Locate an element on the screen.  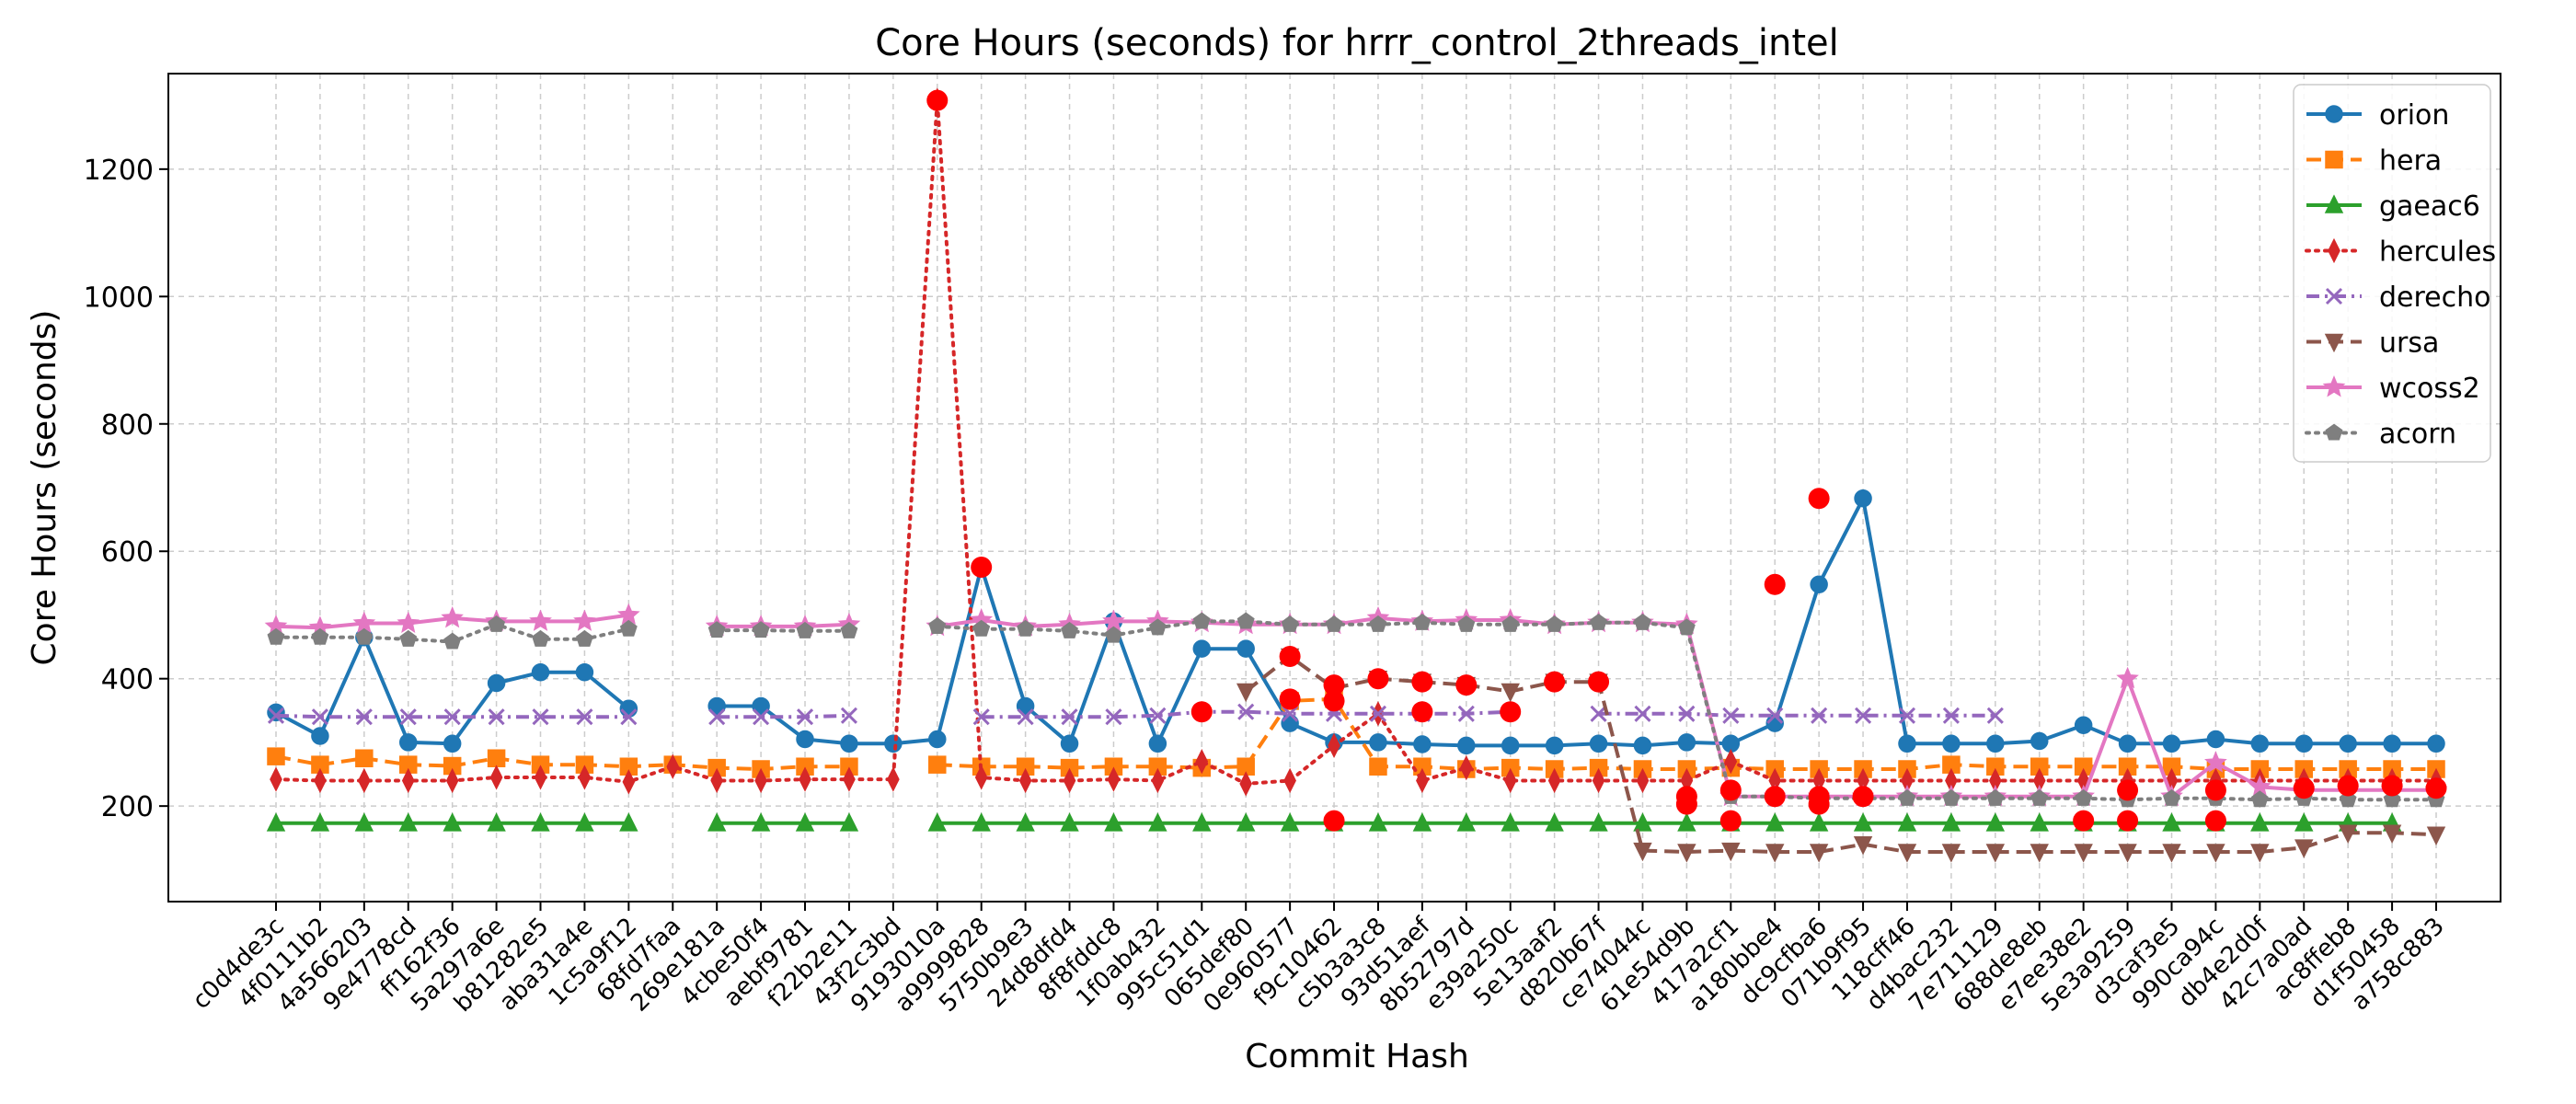
legend-label: hera is located at coordinates (2410, 161).